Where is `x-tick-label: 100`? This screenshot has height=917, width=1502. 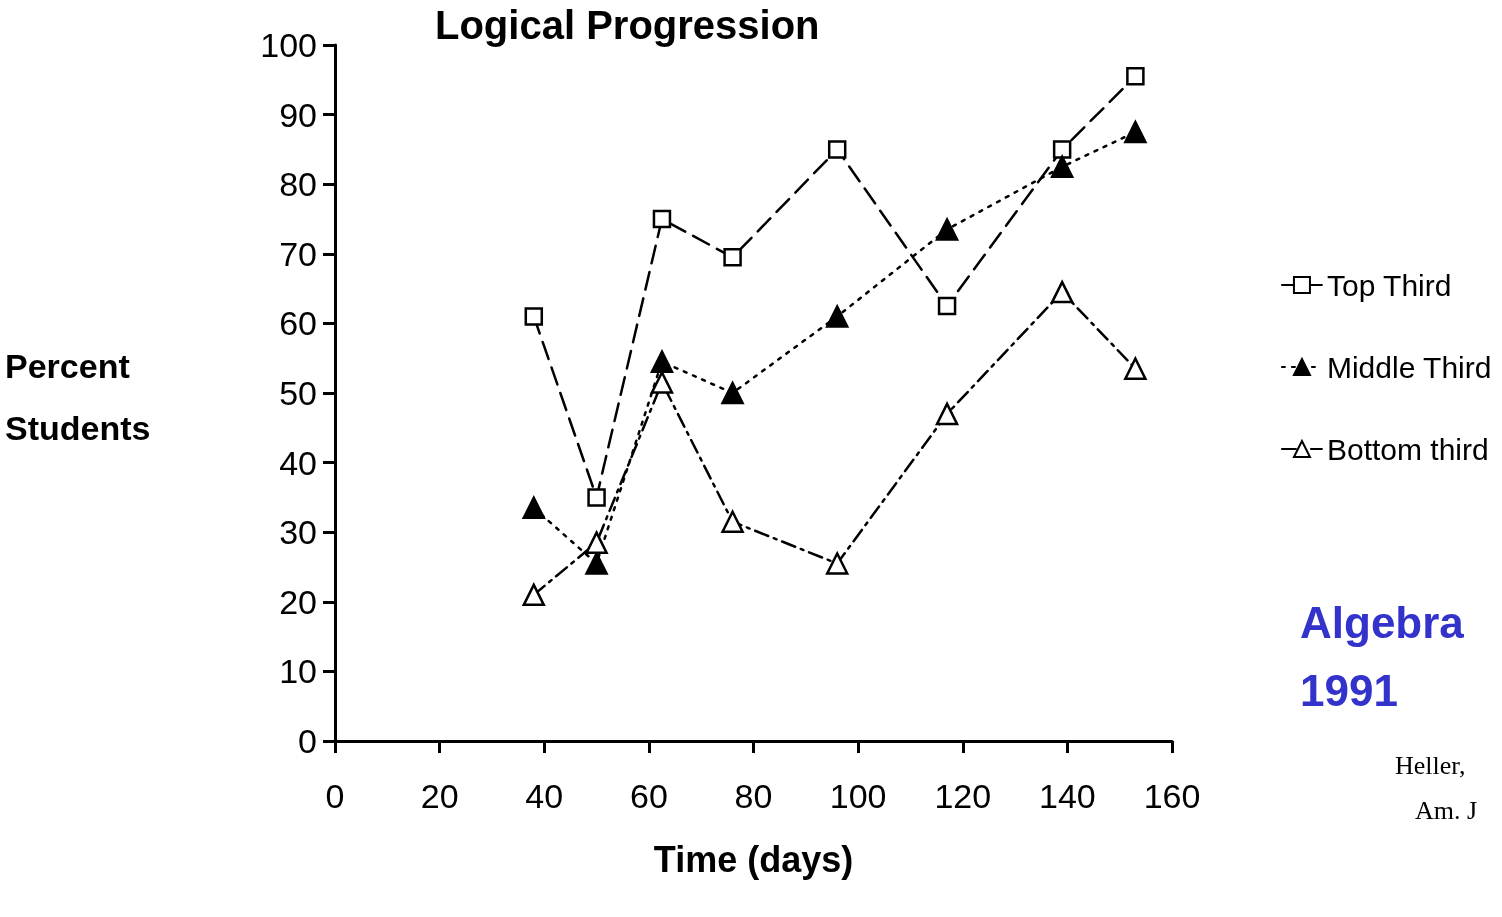 x-tick-label: 100 is located at coordinates (858, 796).